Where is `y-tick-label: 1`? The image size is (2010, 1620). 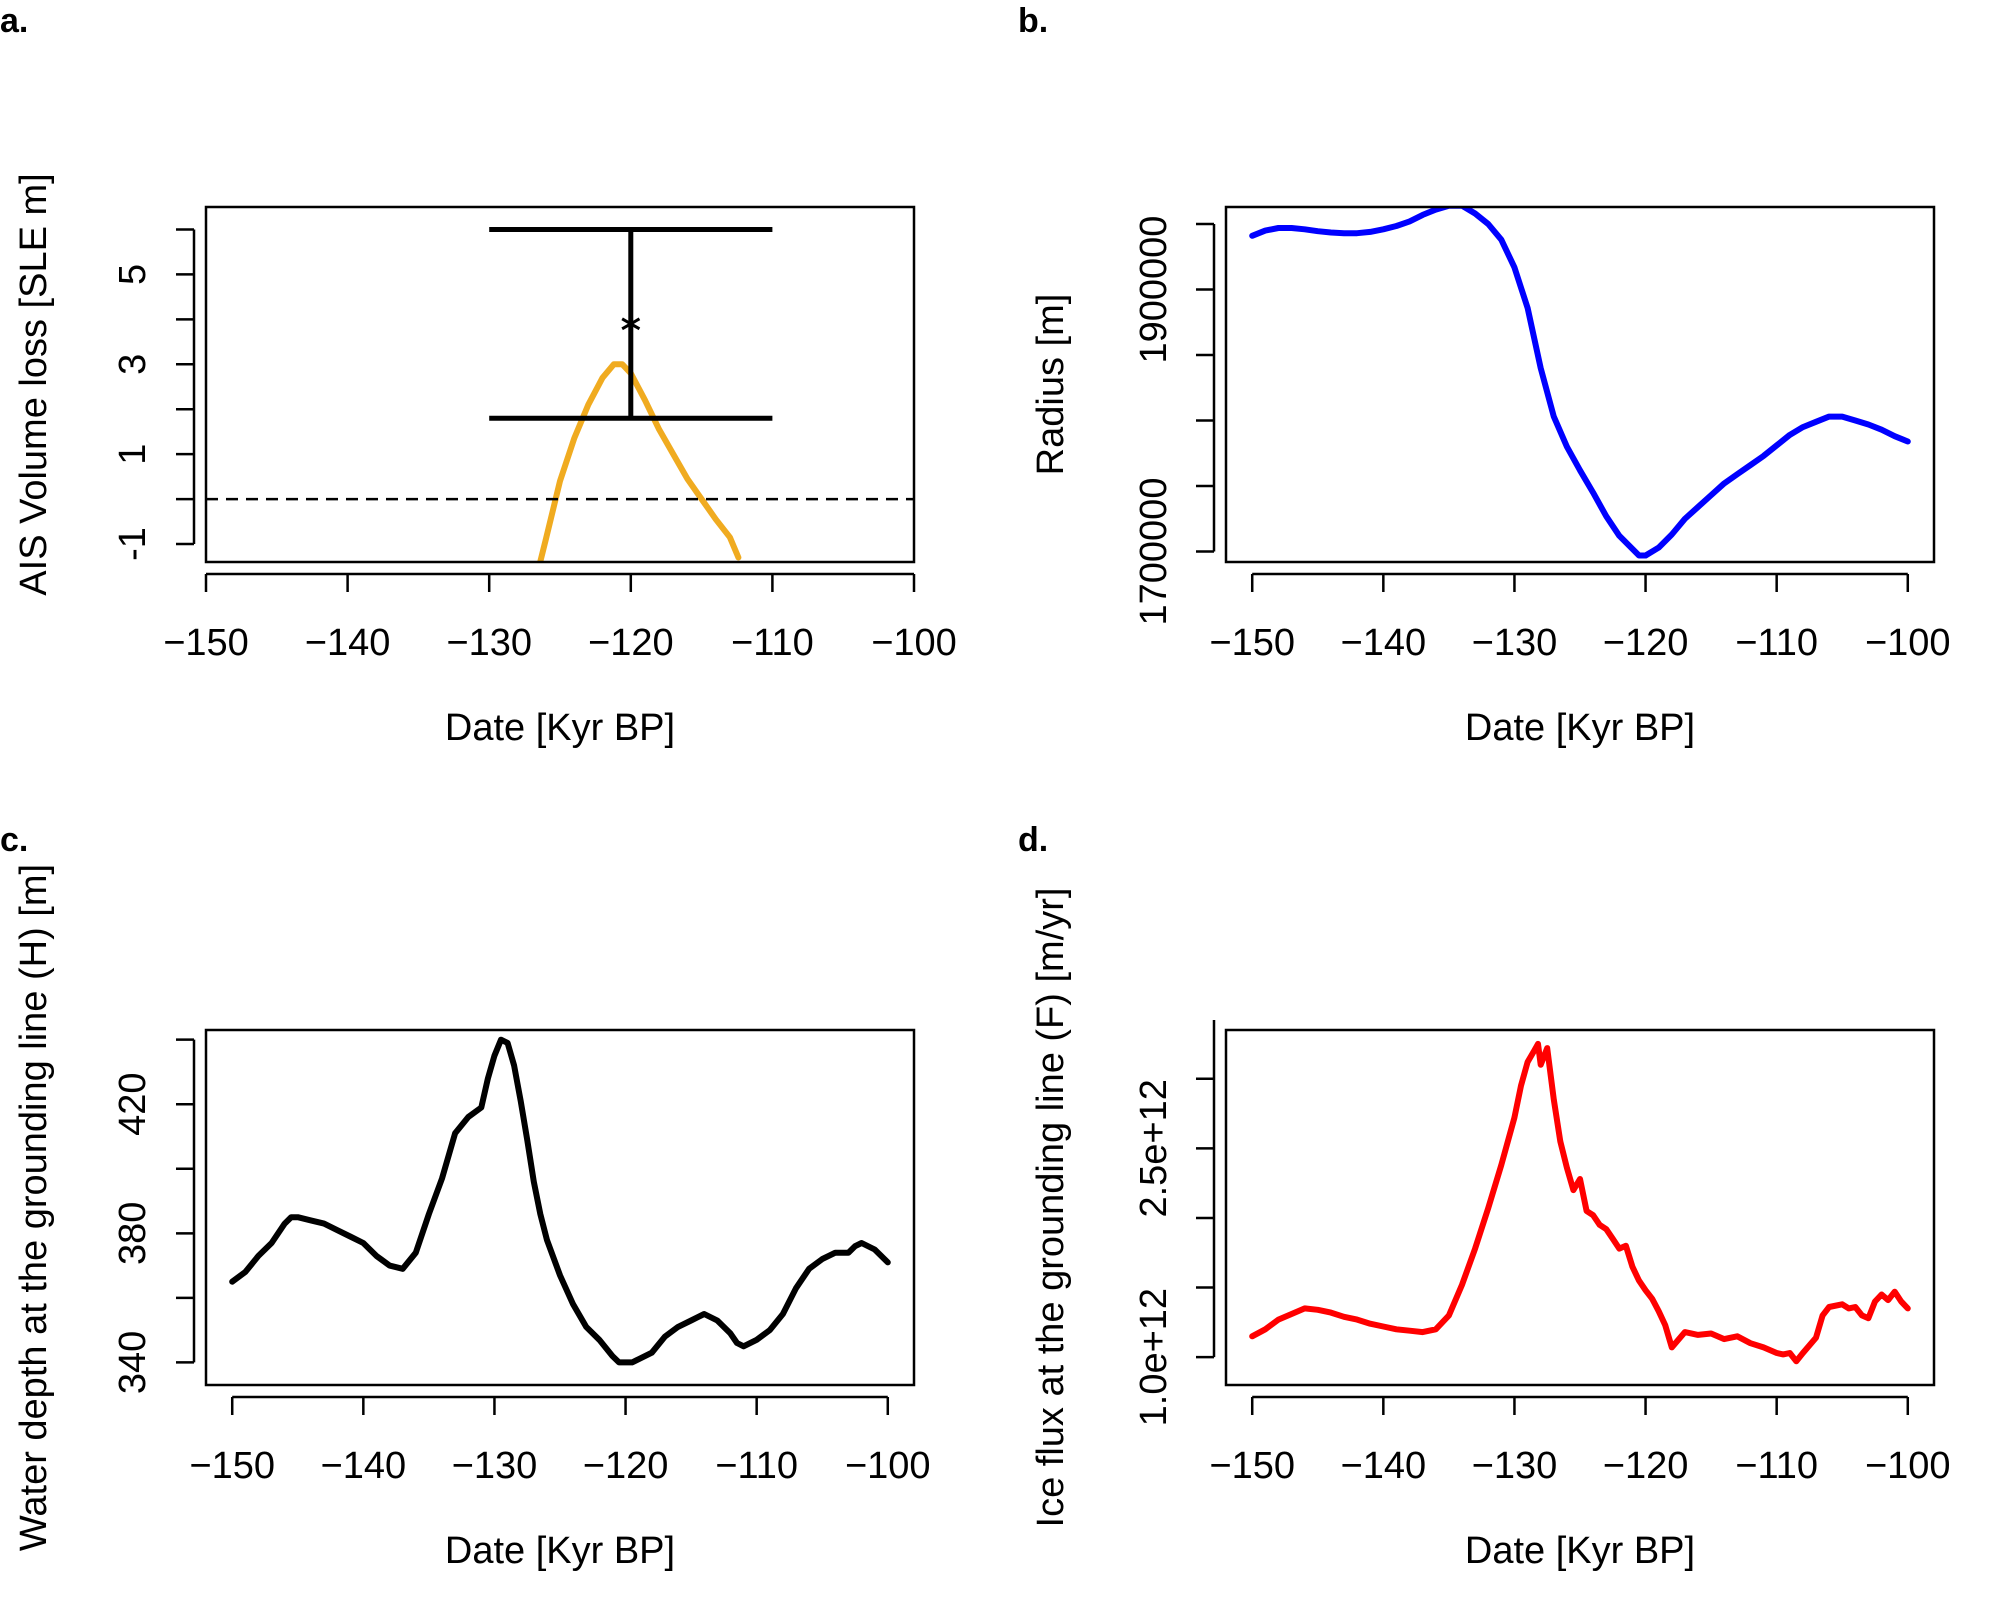
y-tick-label: 1 is located at coordinates (133, 454).